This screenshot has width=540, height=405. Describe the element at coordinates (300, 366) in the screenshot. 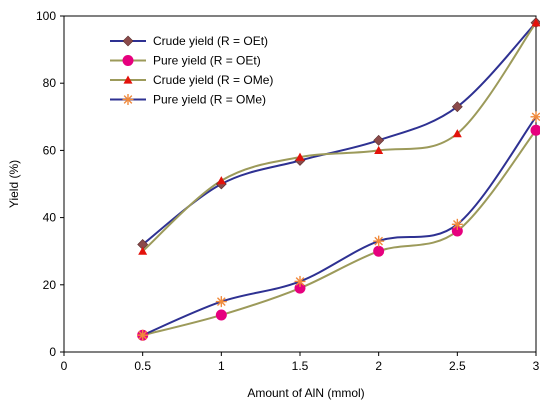

I see `x-tick-label: 1.5` at that location.